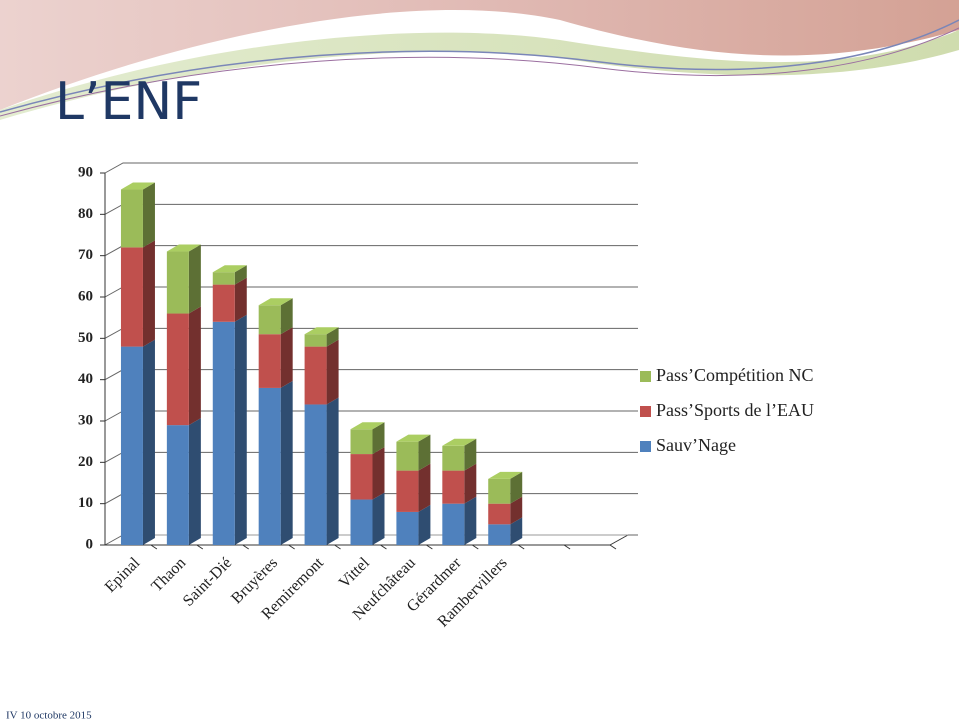 This screenshot has height=724, width=959. Describe the element at coordinates (85, 420) in the screenshot. I see `y-tick-label: 30` at that location.